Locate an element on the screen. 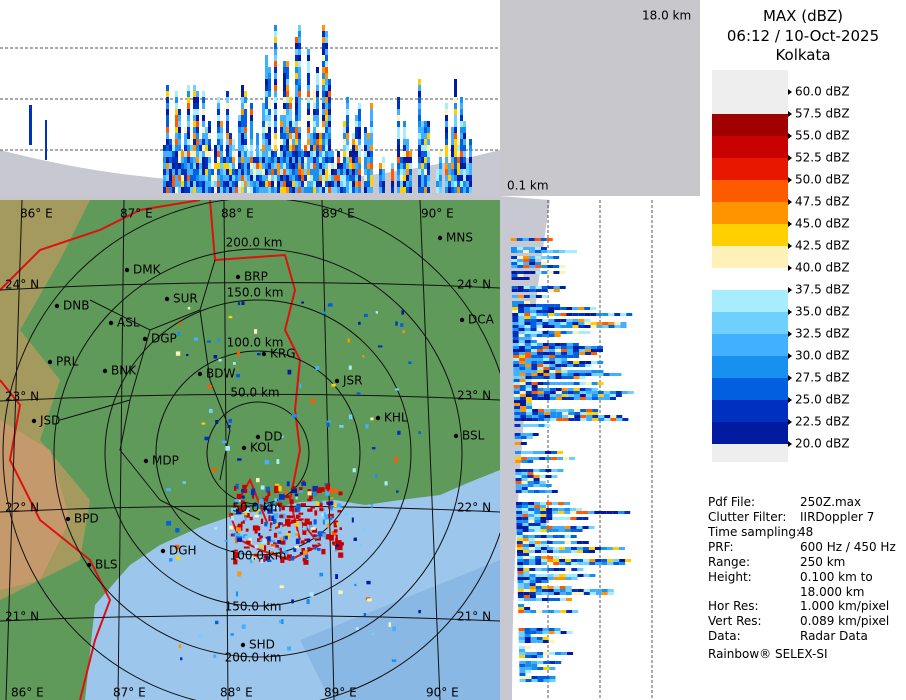 This screenshot has height=700, width=906. legend-label: 25.0 dBZ is located at coordinates (822, 400).